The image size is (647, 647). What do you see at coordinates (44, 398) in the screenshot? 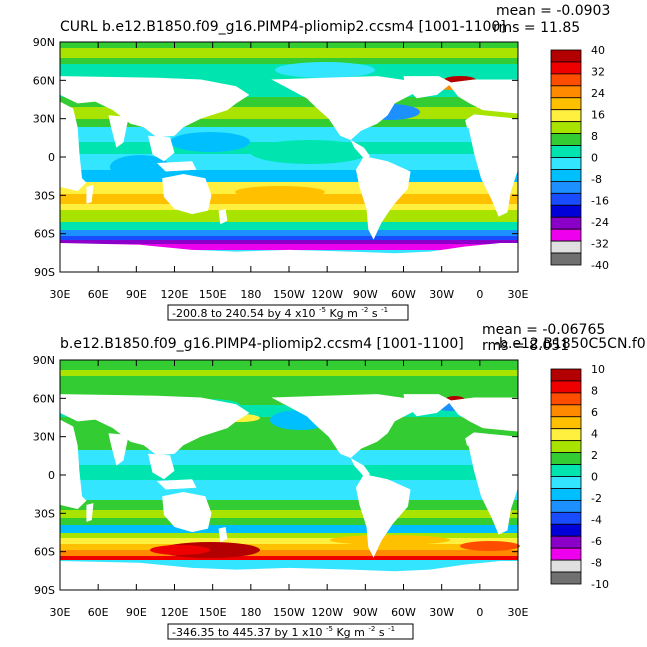
I see `y-tick-label: 60N` at bounding box center [44, 398].